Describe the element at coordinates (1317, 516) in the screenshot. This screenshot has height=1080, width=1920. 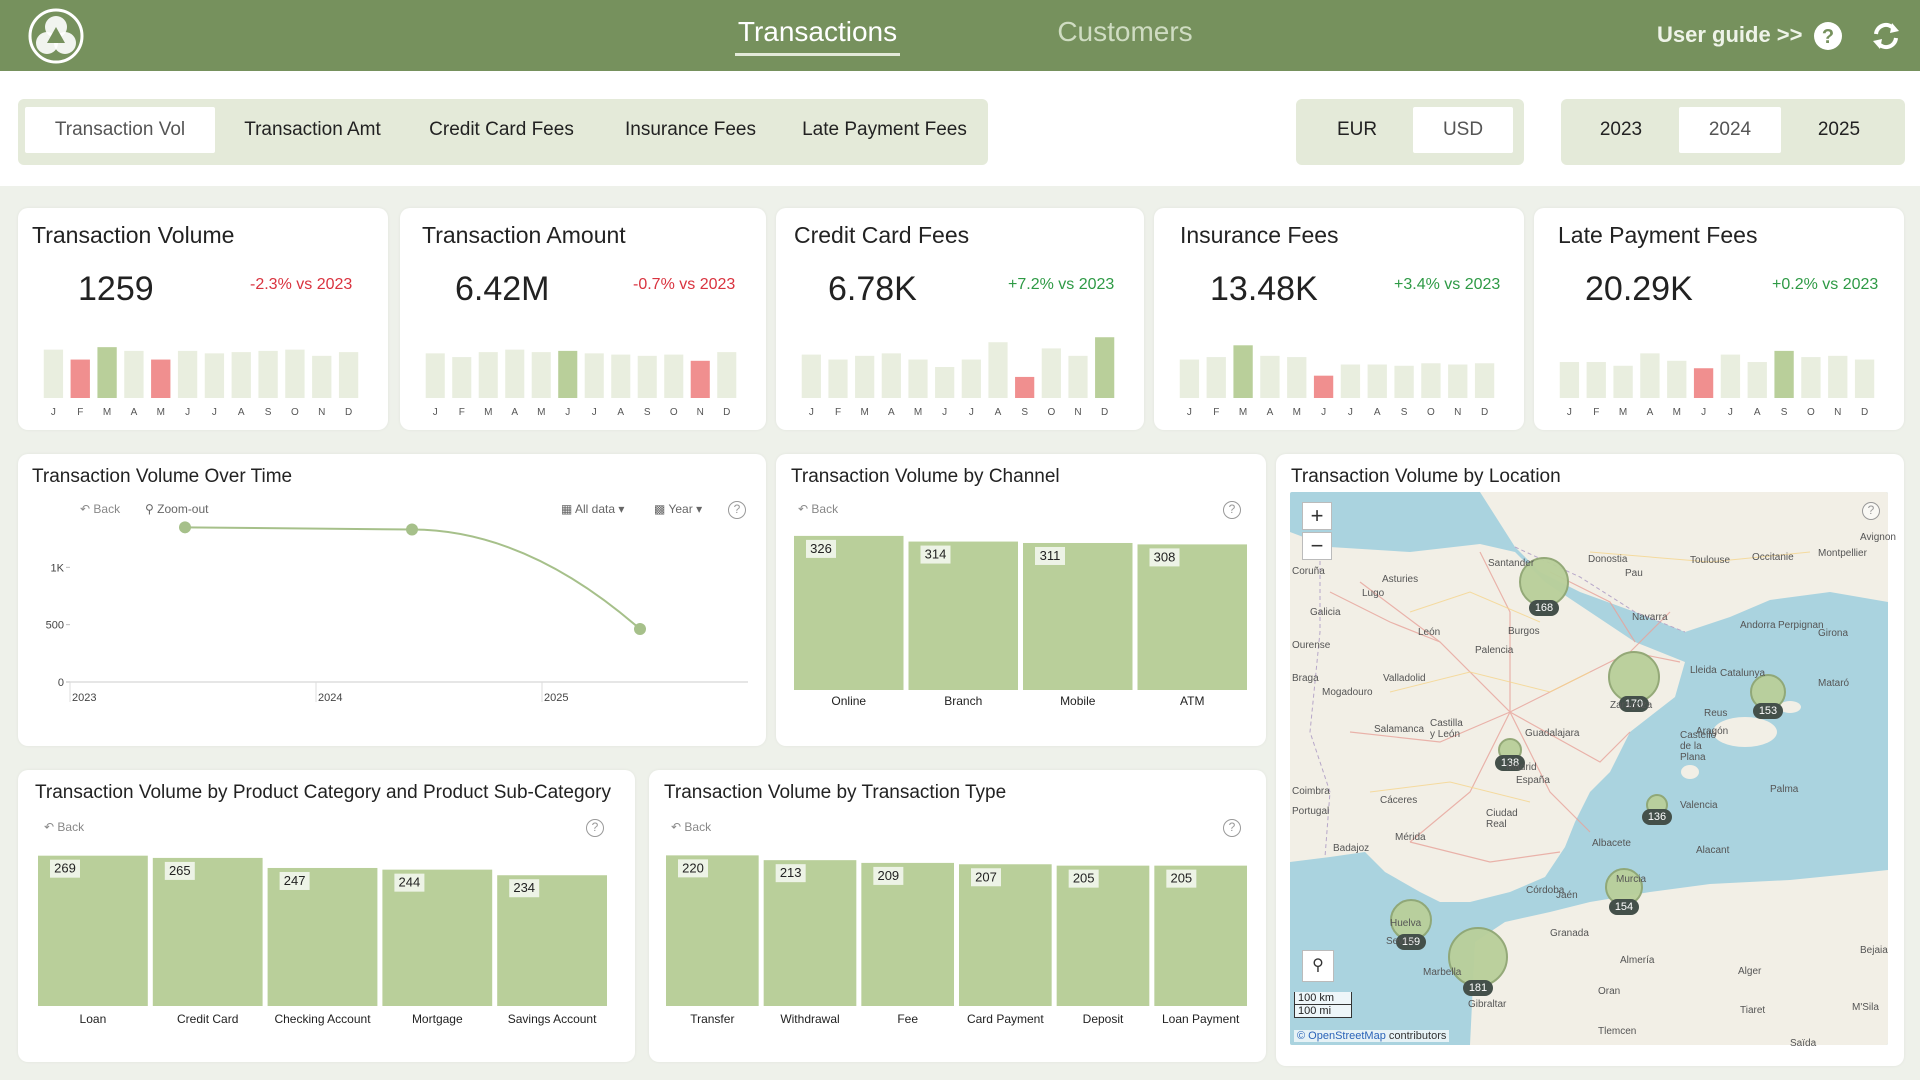
I see `map-zoom-in-button: +` at that location.